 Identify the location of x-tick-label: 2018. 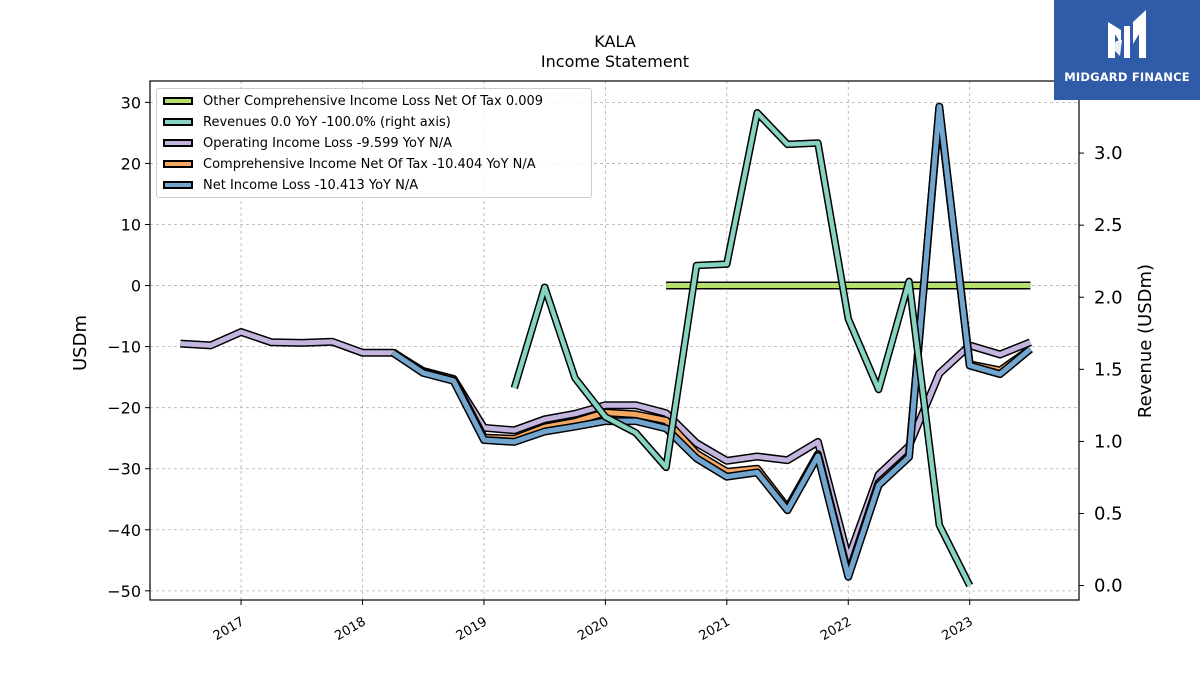
(350, 629).